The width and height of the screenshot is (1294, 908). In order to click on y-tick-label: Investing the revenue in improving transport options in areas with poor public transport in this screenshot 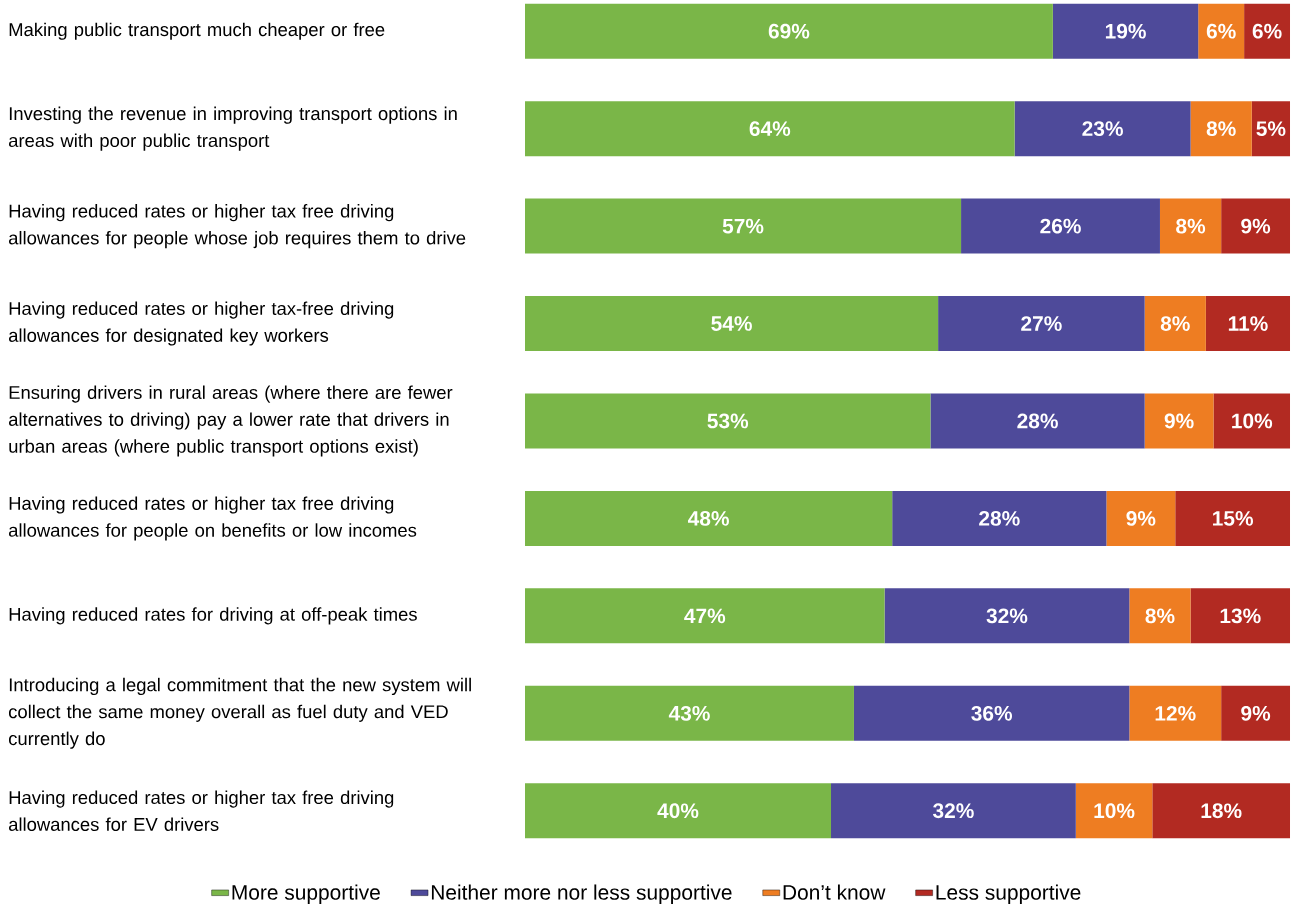, I will do `click(232, 128)`.